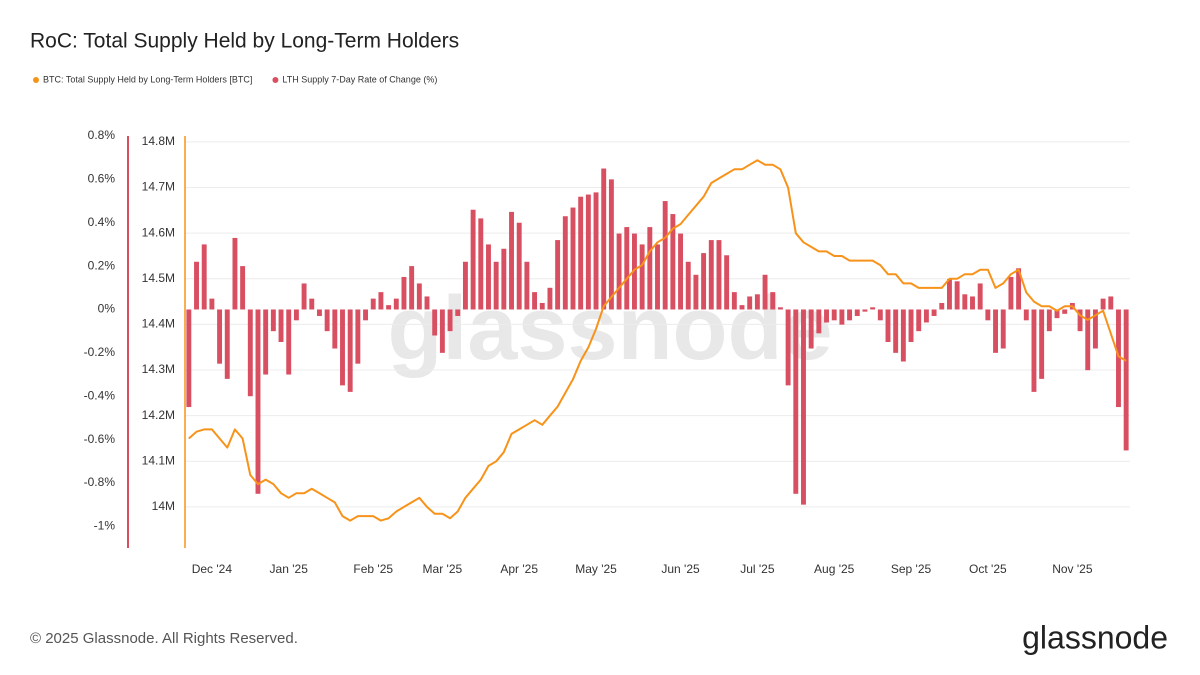 Image resolution: width=1200 pixels, height=675 pixels. What do you see at coordinates (289, 569) in the screenshot?
I see `x-tick-label: Jan '25` at bounding box center [289, 569].